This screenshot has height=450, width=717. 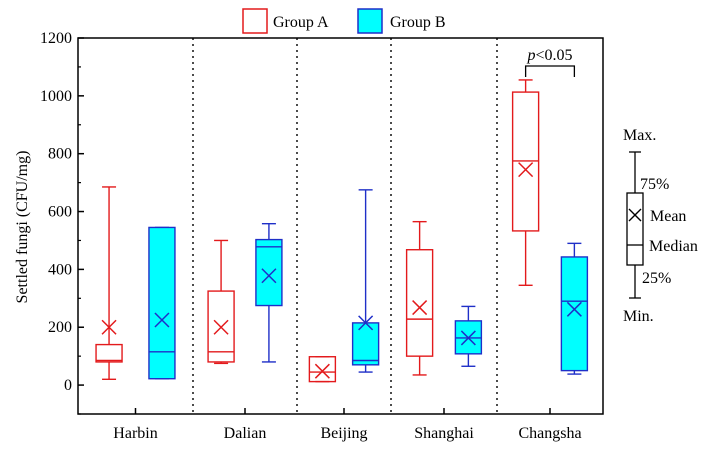 I want to click on key-label-max: Max., so click(x=639, y=135).